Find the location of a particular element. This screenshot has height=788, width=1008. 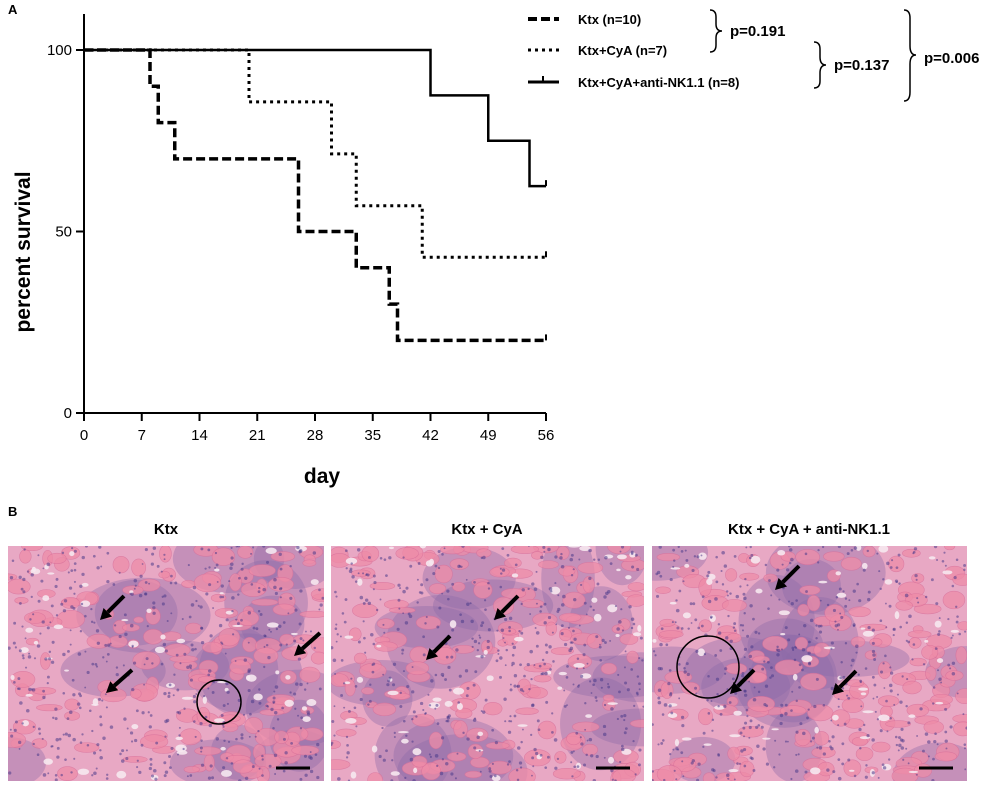

histology-title-ktx-cya-anti-nk: Ktx + CyA + anti-NK1.1 is located at coordinates (809, 529).